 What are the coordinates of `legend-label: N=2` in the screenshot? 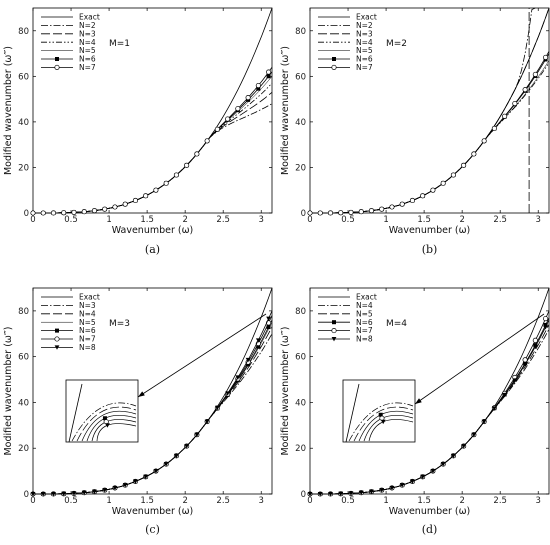 It's located at (364, 25).